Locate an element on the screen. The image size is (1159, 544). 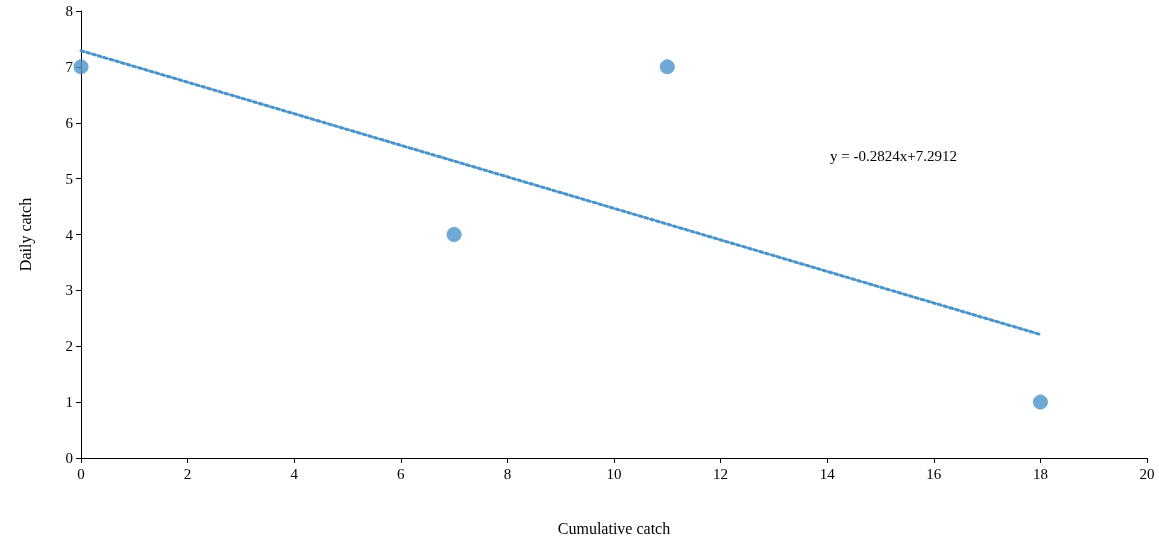
y-tick-label: 4 is located at coordinates (69, 234).